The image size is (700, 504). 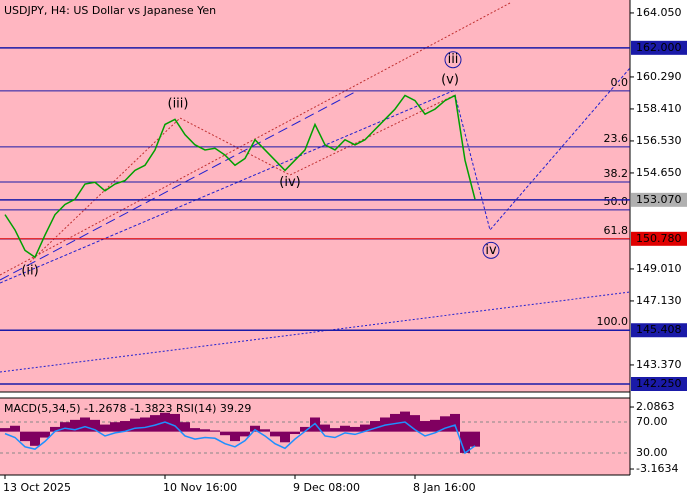 I want to click on wave-label: iii, so click(x=453, y=59).